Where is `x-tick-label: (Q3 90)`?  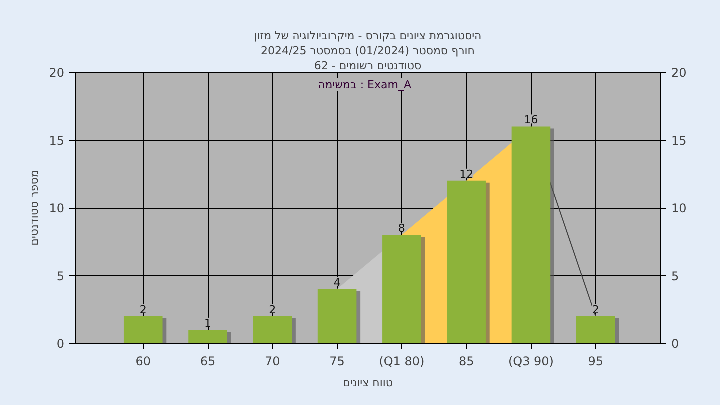
x-tick-label: (Q3 90) is located at coordinates (531, 361).